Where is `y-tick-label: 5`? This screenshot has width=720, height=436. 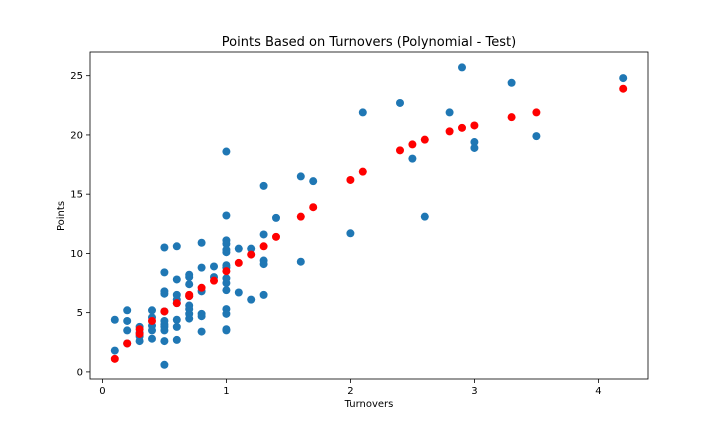
y-tick-label: 5 is located at coordinates (80, 313).